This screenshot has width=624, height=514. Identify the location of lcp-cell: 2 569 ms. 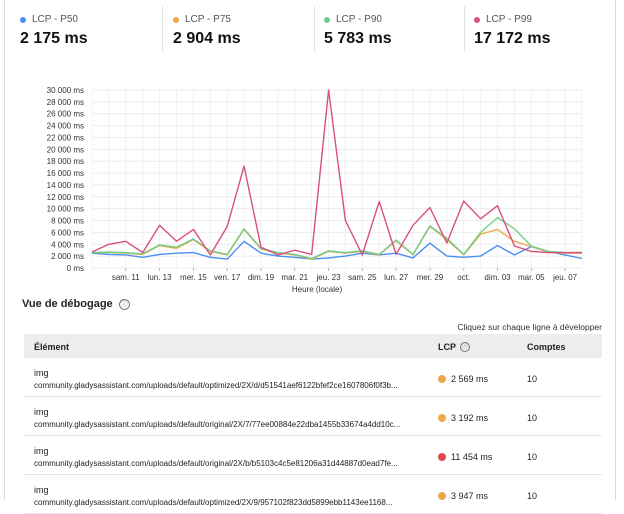
(463, 379).